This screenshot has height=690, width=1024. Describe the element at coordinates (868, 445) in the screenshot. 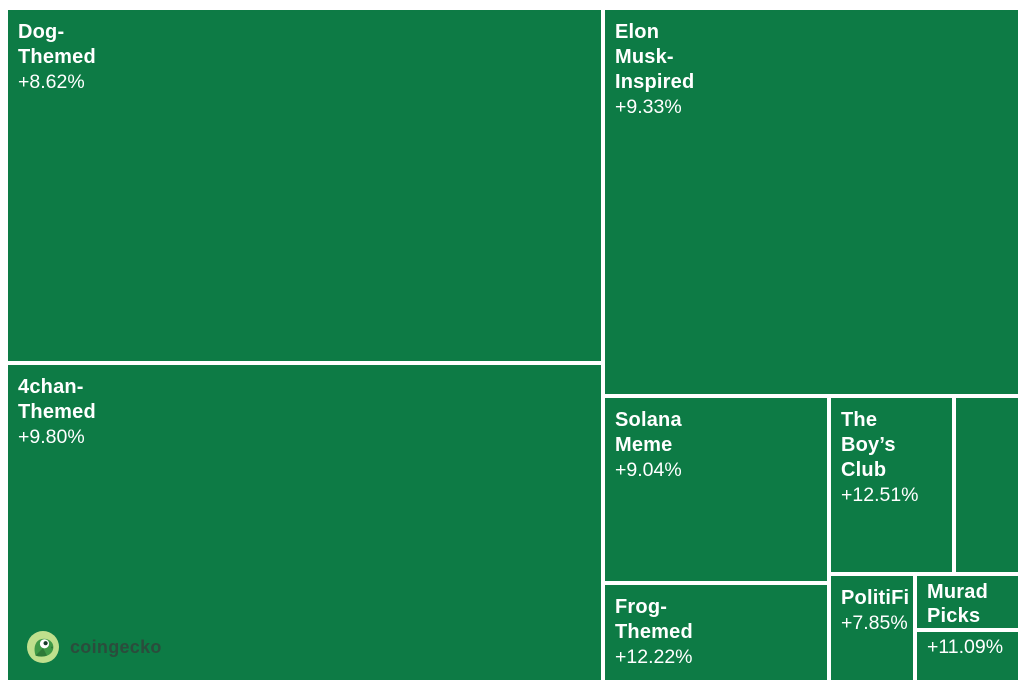

I see `cell-name: The Boy’s Club` at that location.